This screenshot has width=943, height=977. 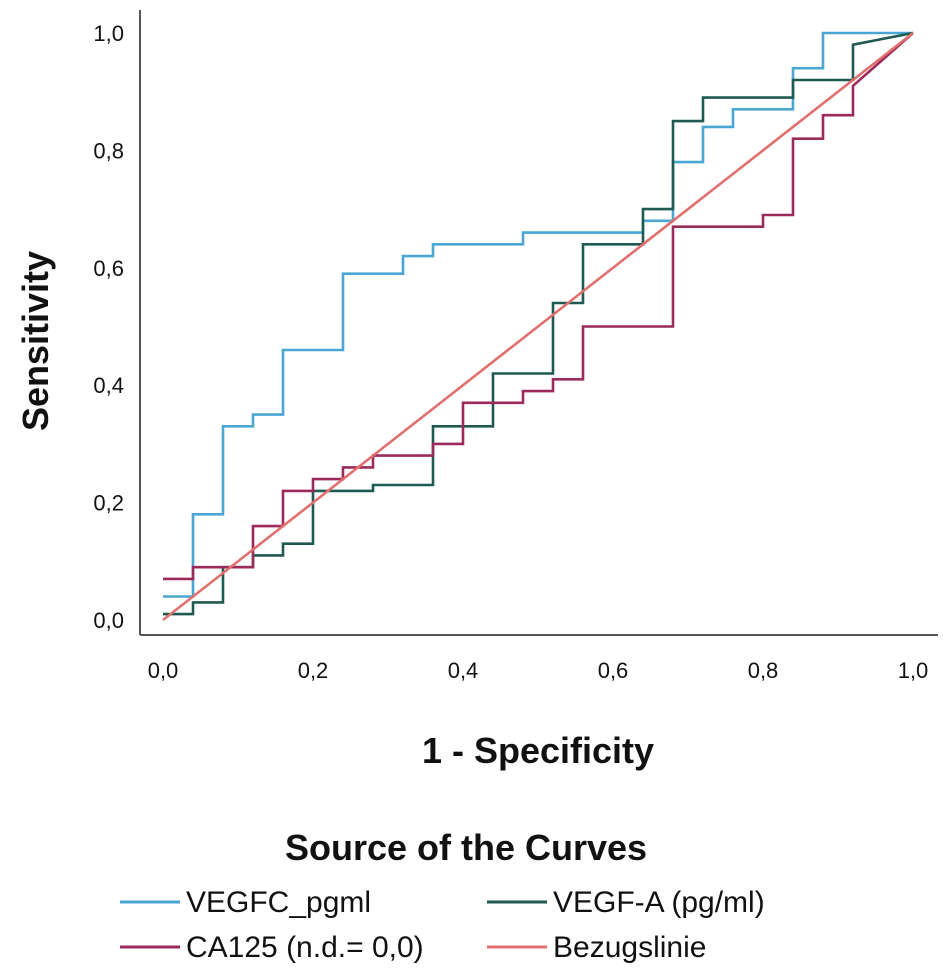 What do you see at coordinates (108, 268) in the screenshot?
I see `y-tick-label: 0,6` at bounding box center [108, 268].